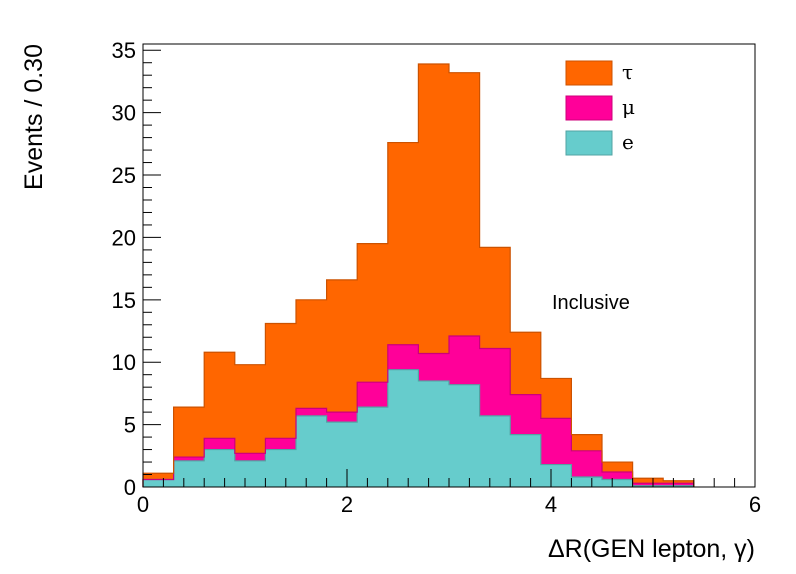 Image resolution: width=796 pixels, height=574 pixels. Describe the element at coordinates (124, 269) in the screenshot. I see `y-axis-tick-labels: 0 5 10 15 20 25 30 35` at that location.